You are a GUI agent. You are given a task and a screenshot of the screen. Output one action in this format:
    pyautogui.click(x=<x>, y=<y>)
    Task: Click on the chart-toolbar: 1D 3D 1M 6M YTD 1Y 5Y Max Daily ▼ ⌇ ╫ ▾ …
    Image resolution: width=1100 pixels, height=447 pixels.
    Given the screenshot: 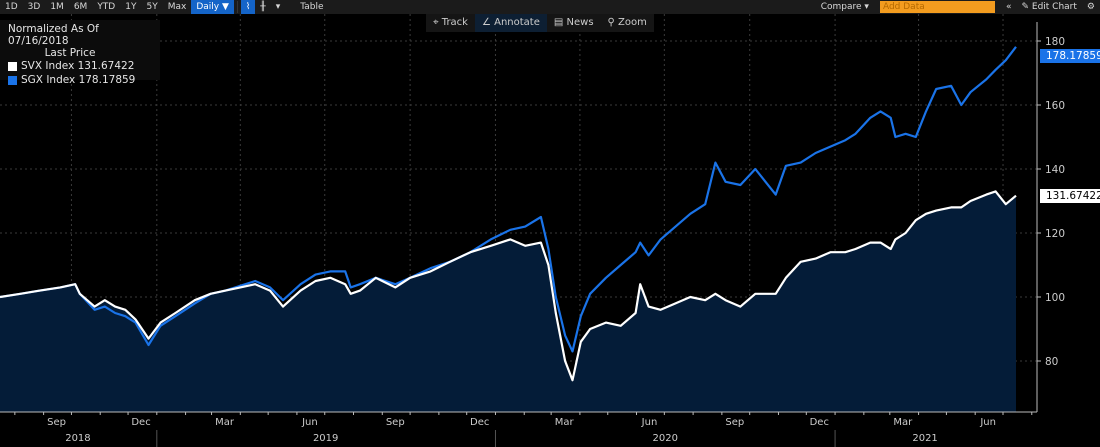 What is the action you would take?
    pyautogui.click(x=550, y=7)
    